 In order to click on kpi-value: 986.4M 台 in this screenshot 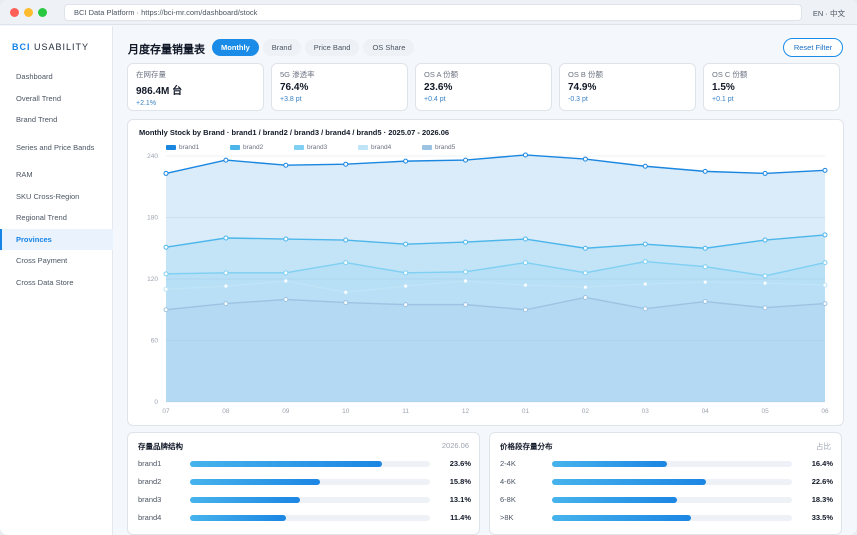, I will do `click(159, 91)`.